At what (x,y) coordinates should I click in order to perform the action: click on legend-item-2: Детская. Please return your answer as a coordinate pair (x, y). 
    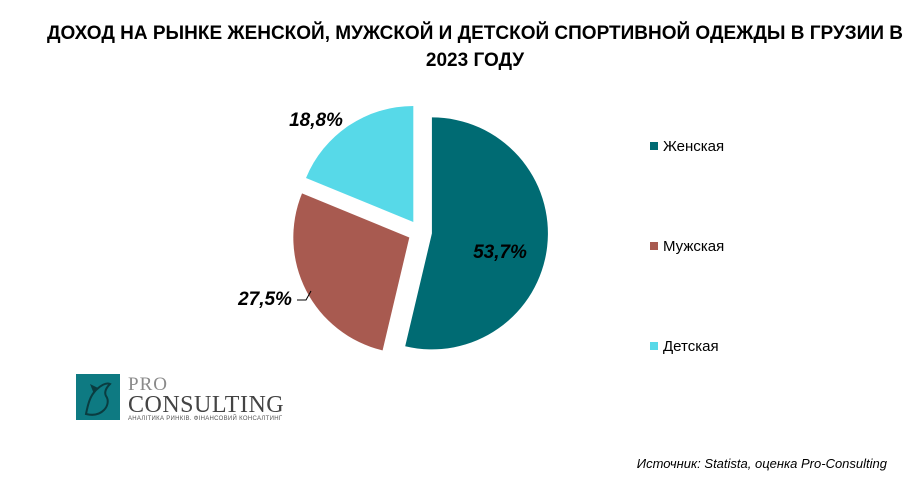
    Looking at the image, I should click on (684, 346).